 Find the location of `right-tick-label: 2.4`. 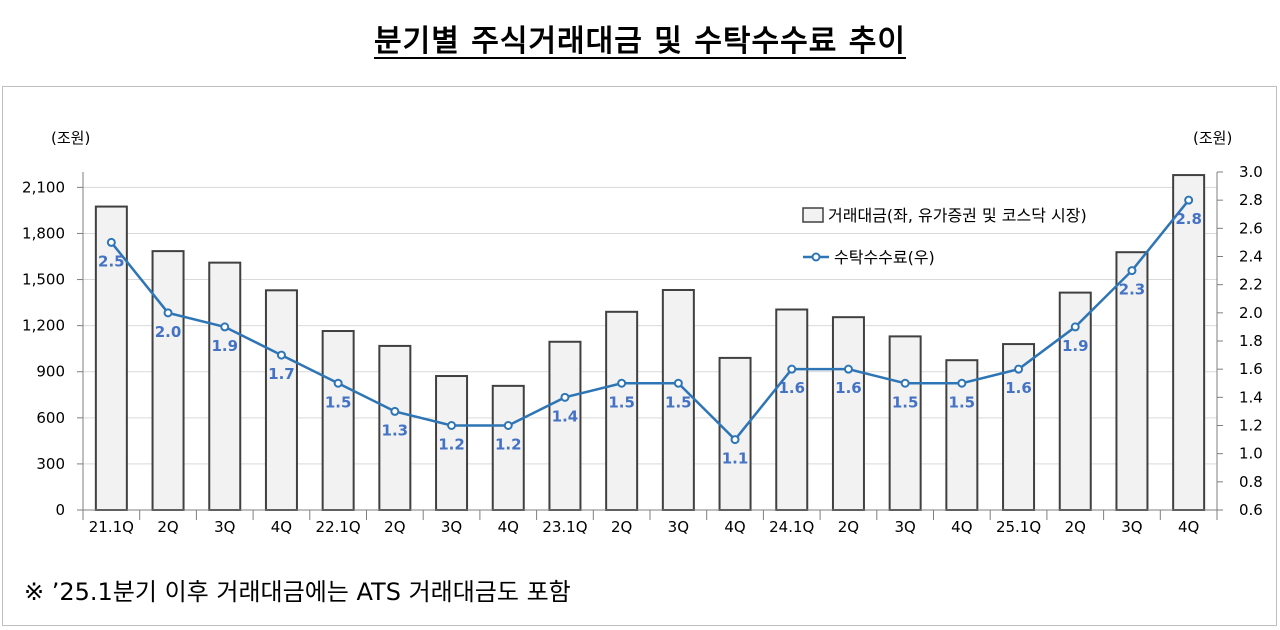

right-tick-label: 2.4 is located at coordinates (1251, 257).